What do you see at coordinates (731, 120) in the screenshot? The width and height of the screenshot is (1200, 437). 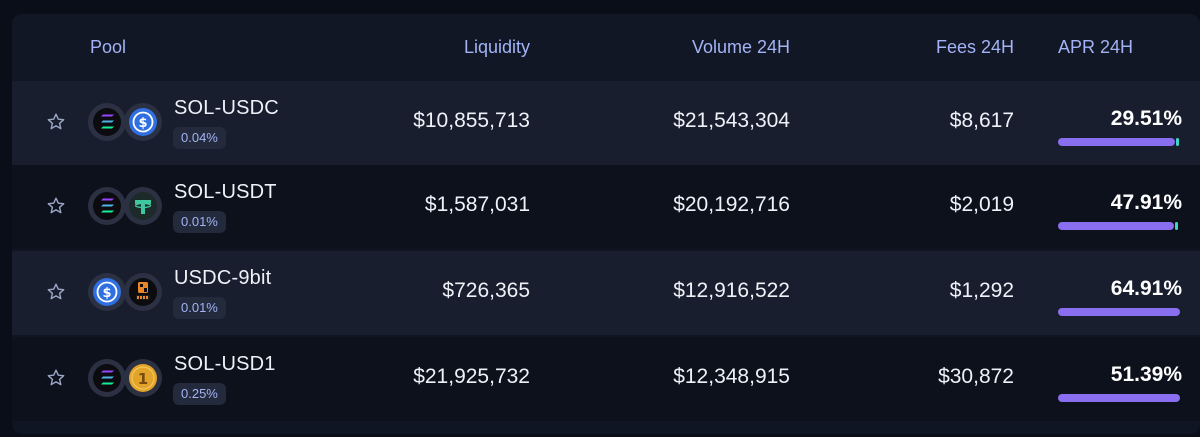 I see `volume-value: $21,543,304` at bounding box center [731, 120].